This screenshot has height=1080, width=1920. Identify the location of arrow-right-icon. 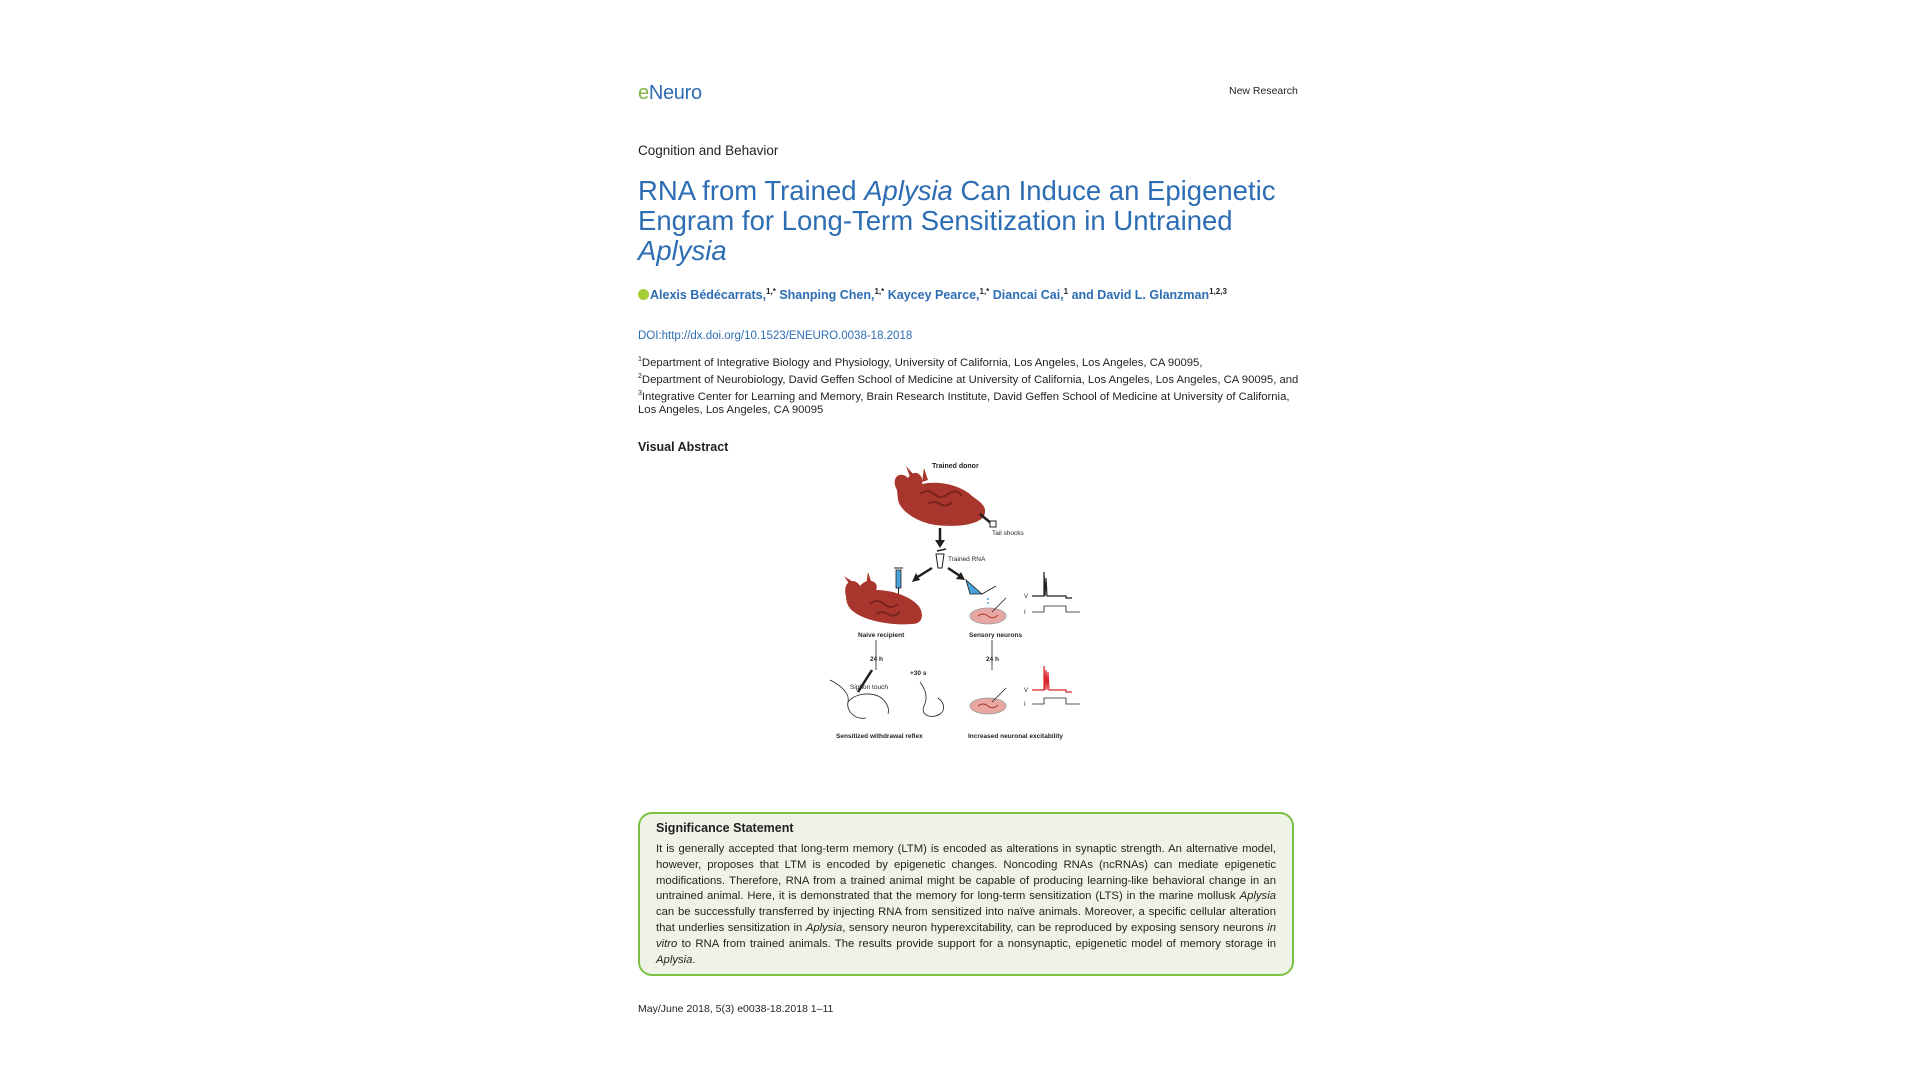
(954, 572).